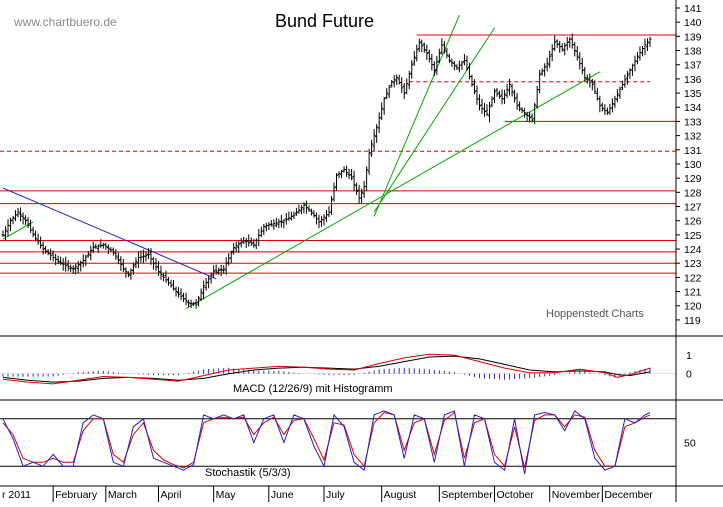  What do you see at coordinates (690, 444) in the screenshot?
I see `stochastic-tick-label: 50` at bounding box center [690, 444].